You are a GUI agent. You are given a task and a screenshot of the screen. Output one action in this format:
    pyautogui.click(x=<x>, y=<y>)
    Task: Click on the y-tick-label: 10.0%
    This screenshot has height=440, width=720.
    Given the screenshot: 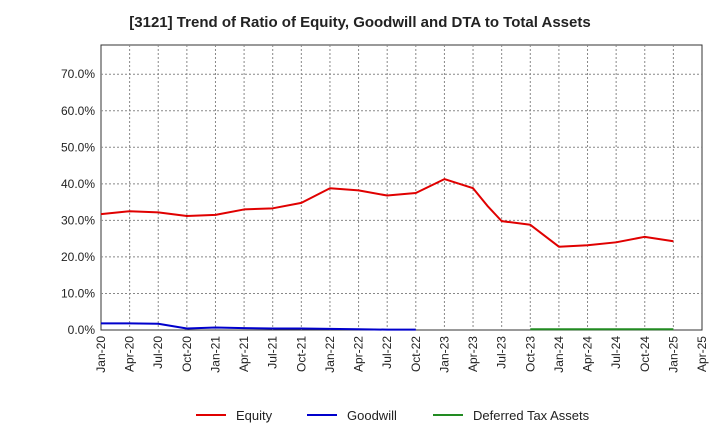 What is the action you would take?
    pyautogui.click(x=78, y=293)
    